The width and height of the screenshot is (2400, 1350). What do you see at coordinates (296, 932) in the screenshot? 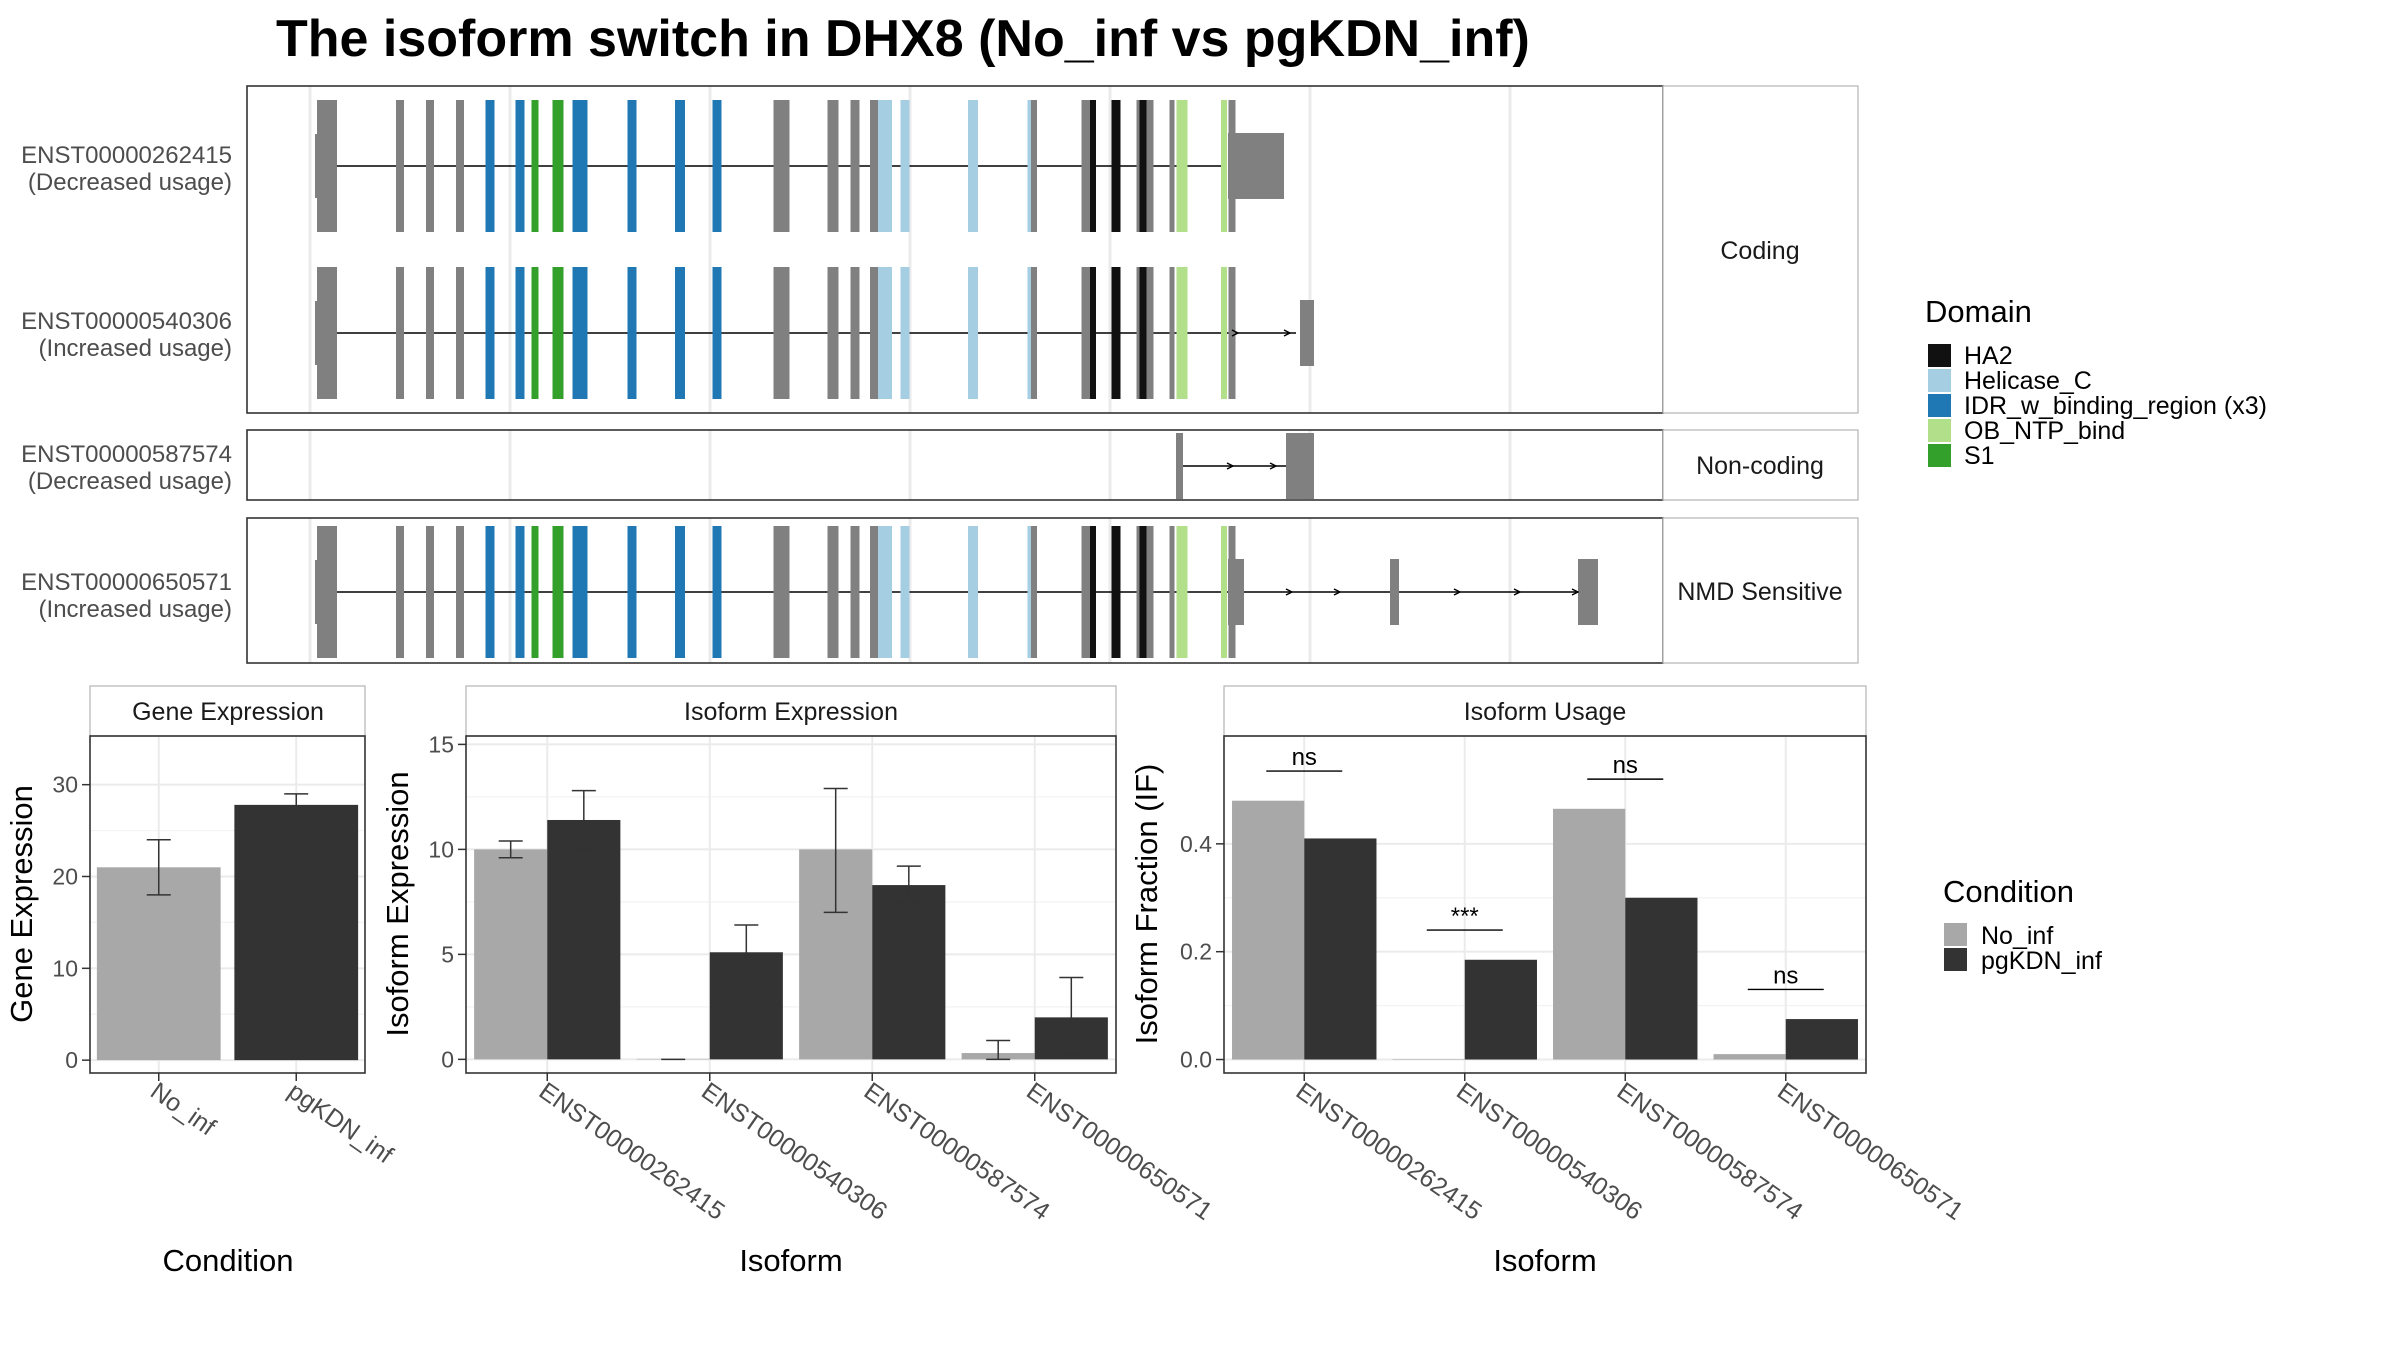
I see `bar-pgkdn-inf` at bounding box center [296, 932].